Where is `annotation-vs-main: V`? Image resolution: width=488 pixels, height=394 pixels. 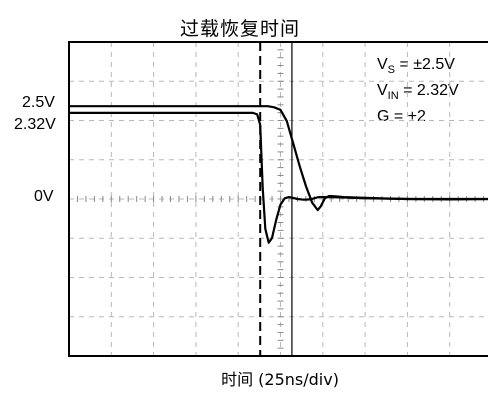
annotation-vs-main: V is located at coordinates (382, 64).